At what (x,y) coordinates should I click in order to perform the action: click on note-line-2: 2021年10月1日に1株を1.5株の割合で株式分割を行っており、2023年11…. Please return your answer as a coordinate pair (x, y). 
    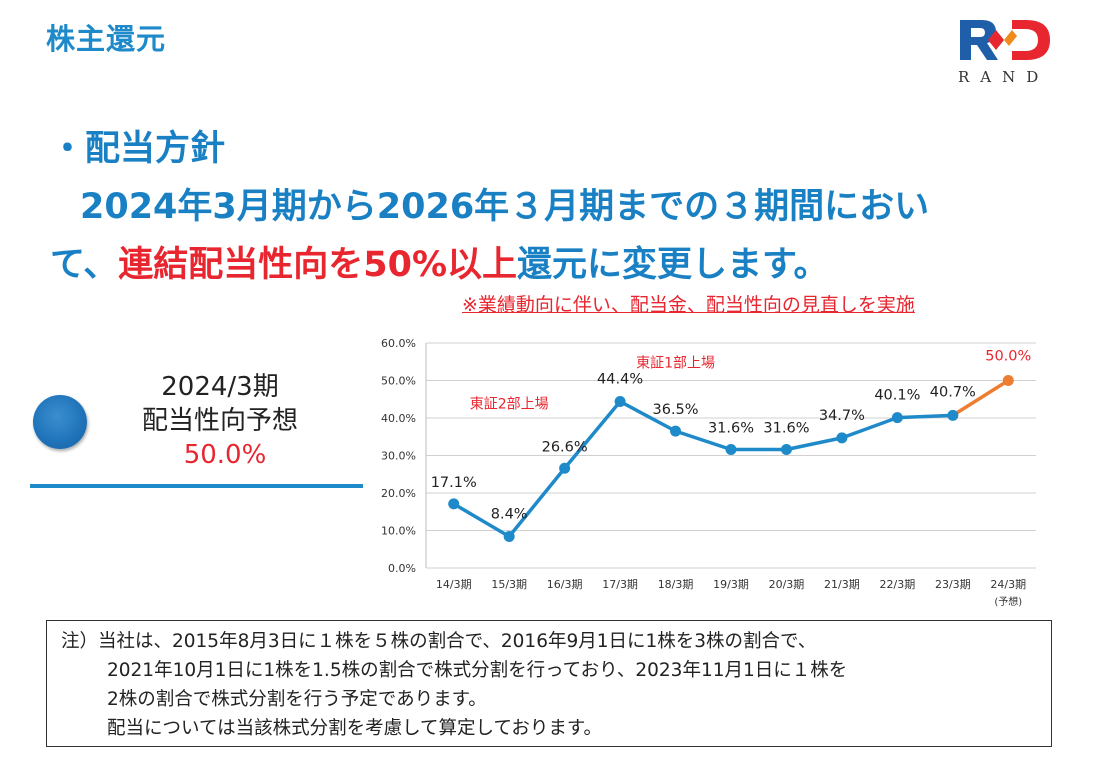
    Looking at the image, I should click on (477, 670).